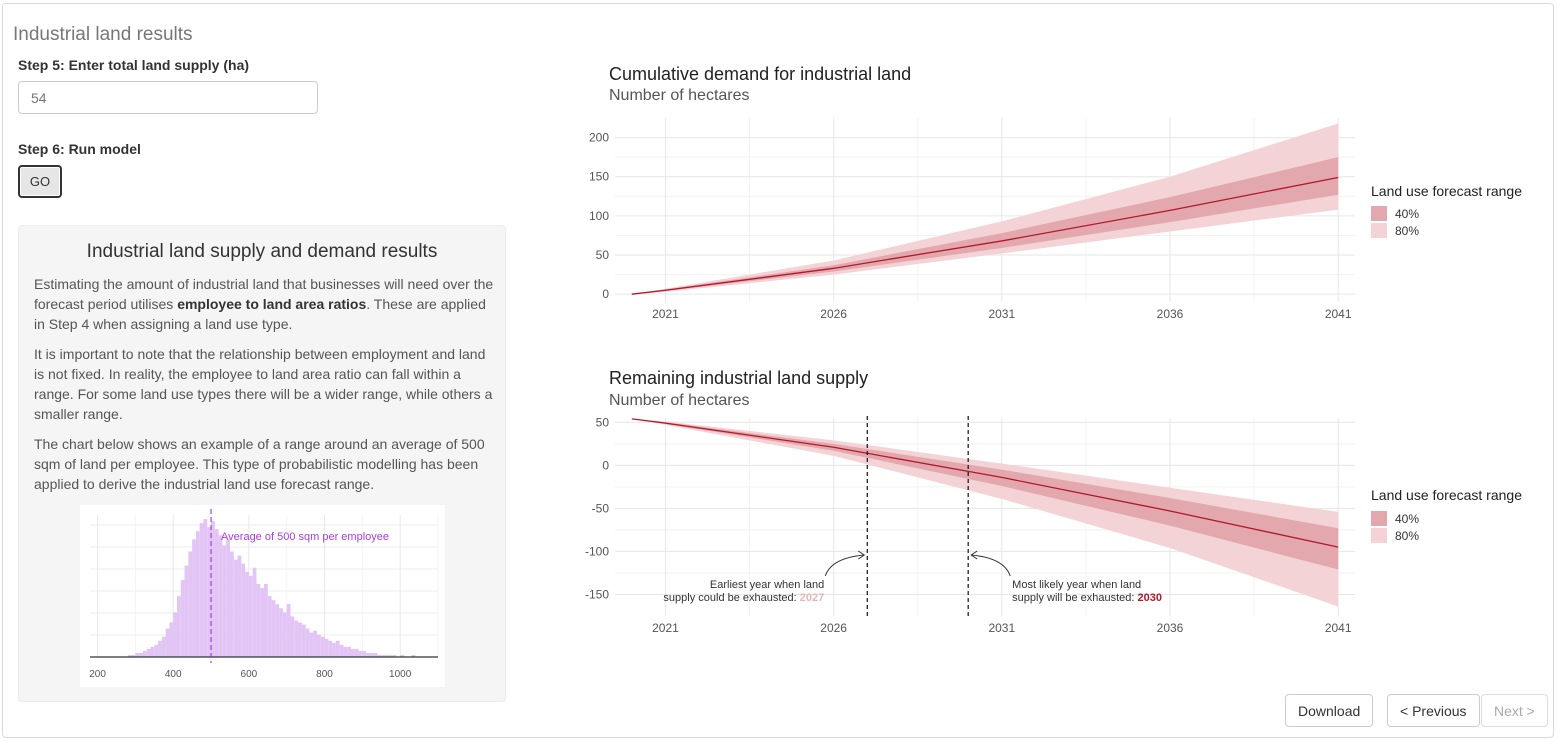 The width and height of the screenshot is (1557, 742). Describe the element at coordinates (1395, 518) in the screenshot. I see `supply-legend-item-40: 40%` at that location.